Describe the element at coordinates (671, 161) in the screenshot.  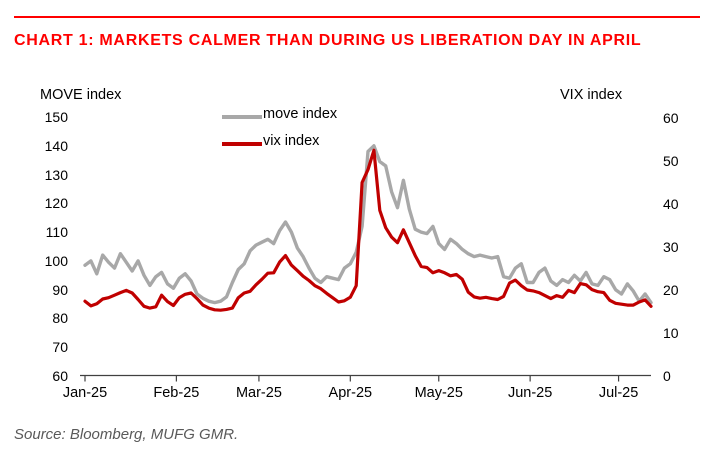
I see `right-y-tick-label: 50` at that location.